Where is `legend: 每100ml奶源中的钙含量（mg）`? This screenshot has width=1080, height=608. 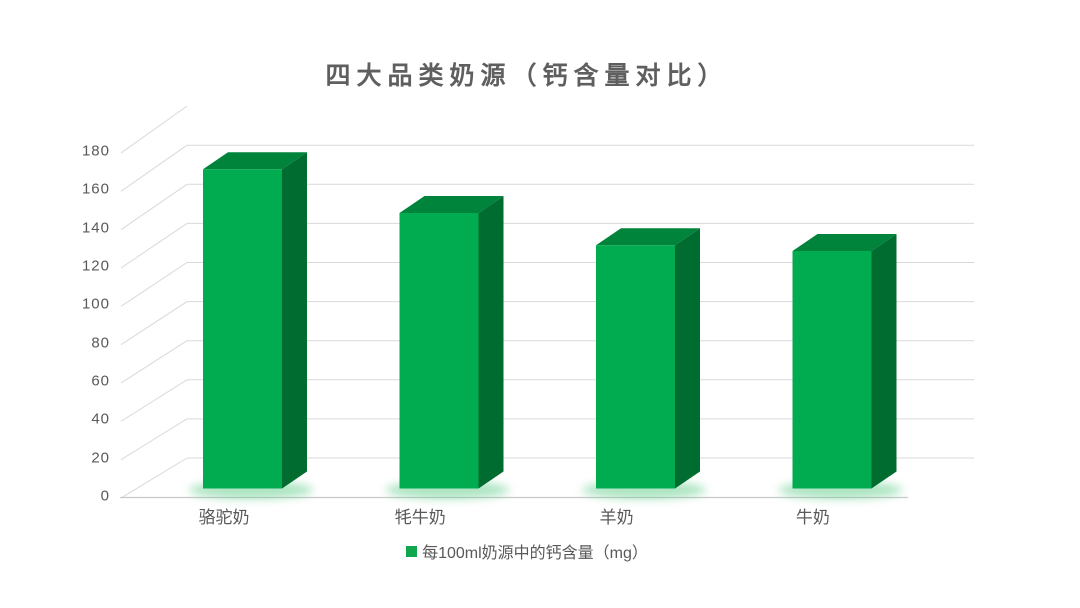
legend: 每100ml奶源中的钙含量（mg） is located at coordinates (527, 551).